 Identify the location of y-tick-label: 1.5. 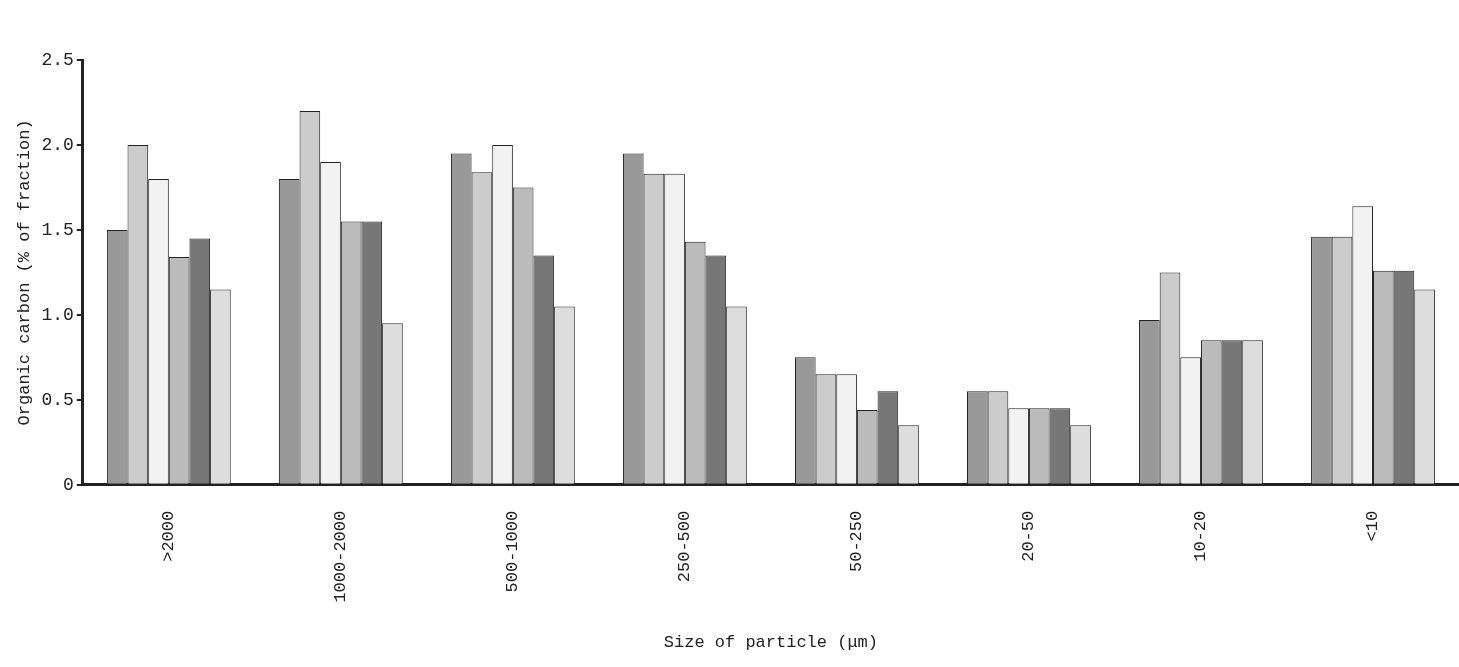
(57, 229).